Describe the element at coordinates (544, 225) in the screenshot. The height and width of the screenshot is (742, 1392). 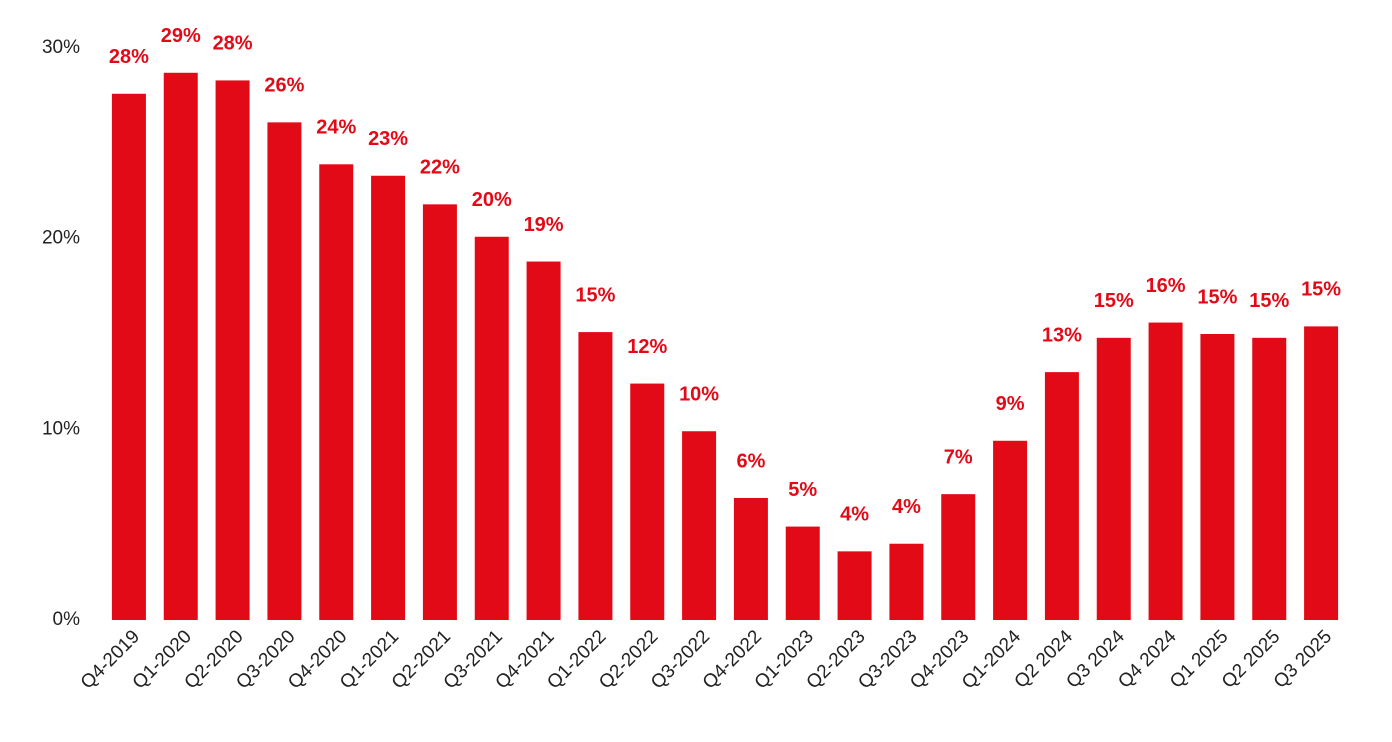
I see `value-label: 19%` at that location.